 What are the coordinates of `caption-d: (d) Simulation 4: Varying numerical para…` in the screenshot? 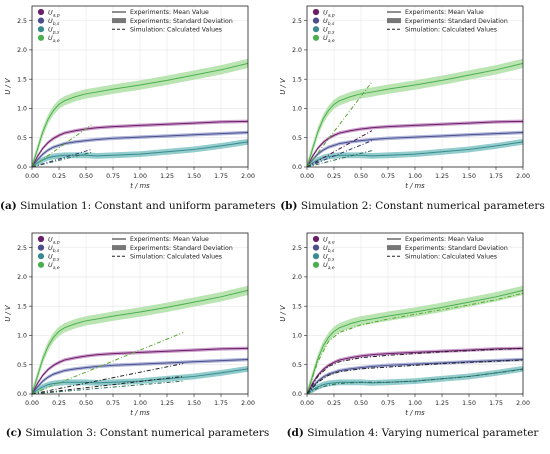 It's located at (412, 433).